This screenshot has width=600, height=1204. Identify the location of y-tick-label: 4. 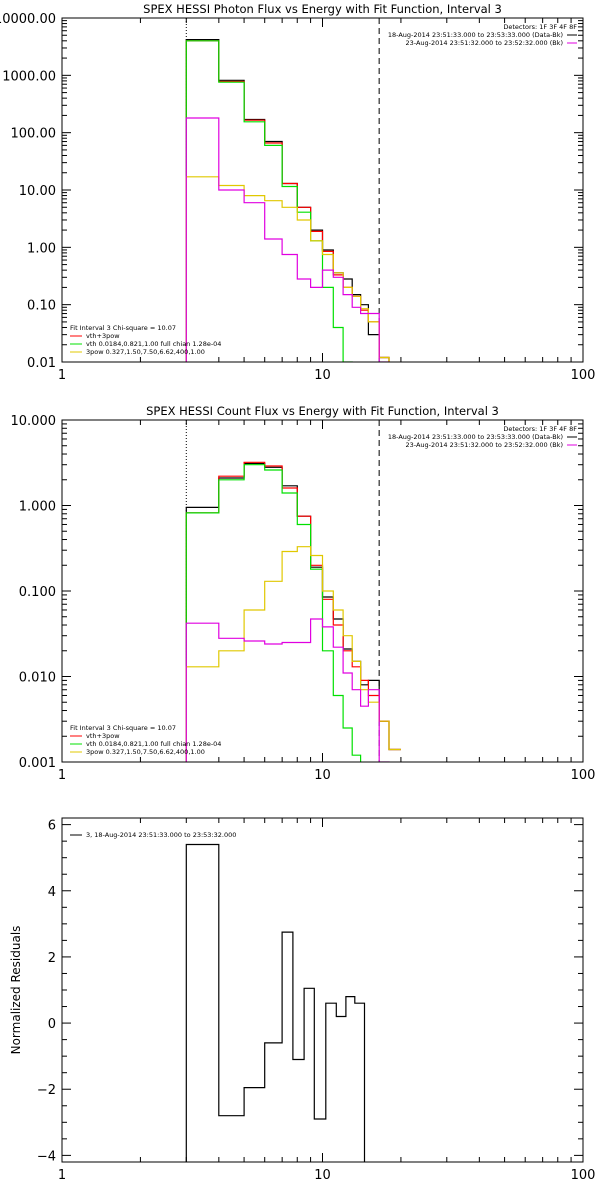
(52, 892).